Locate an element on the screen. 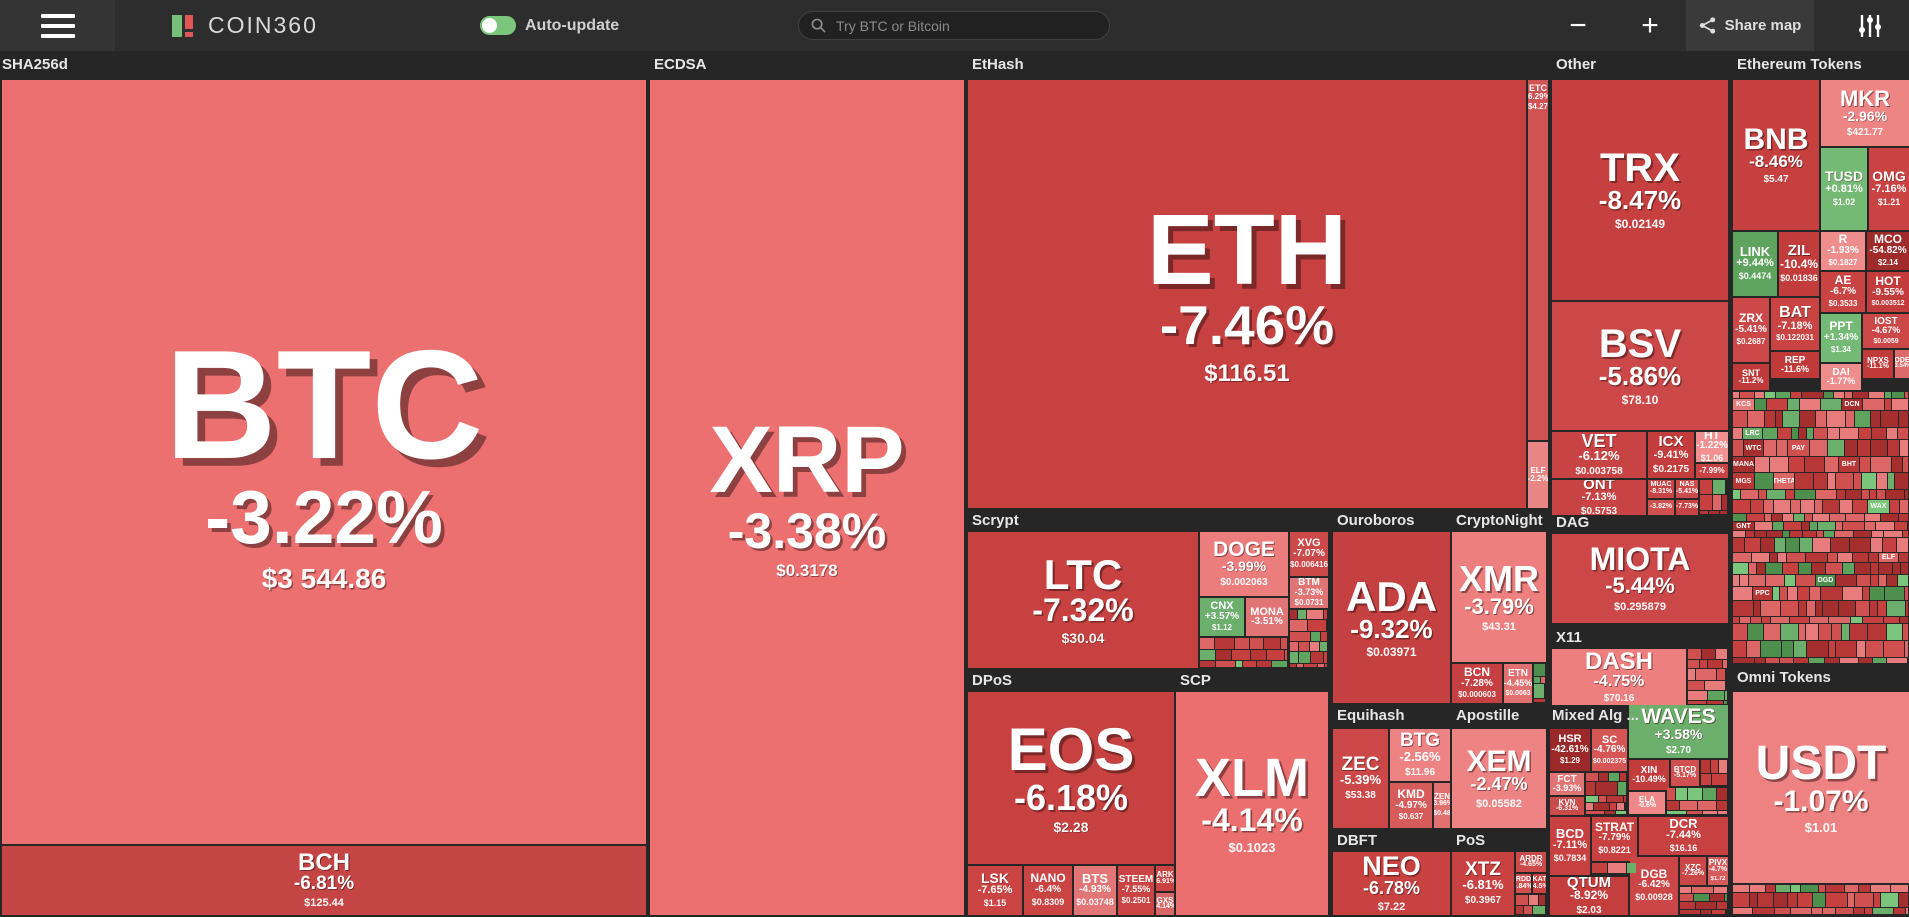 This screenshot has width=1909, height=917. coin-tile-omg: OMG -7.16% $1.21 is located at coordinates (1889, 189).